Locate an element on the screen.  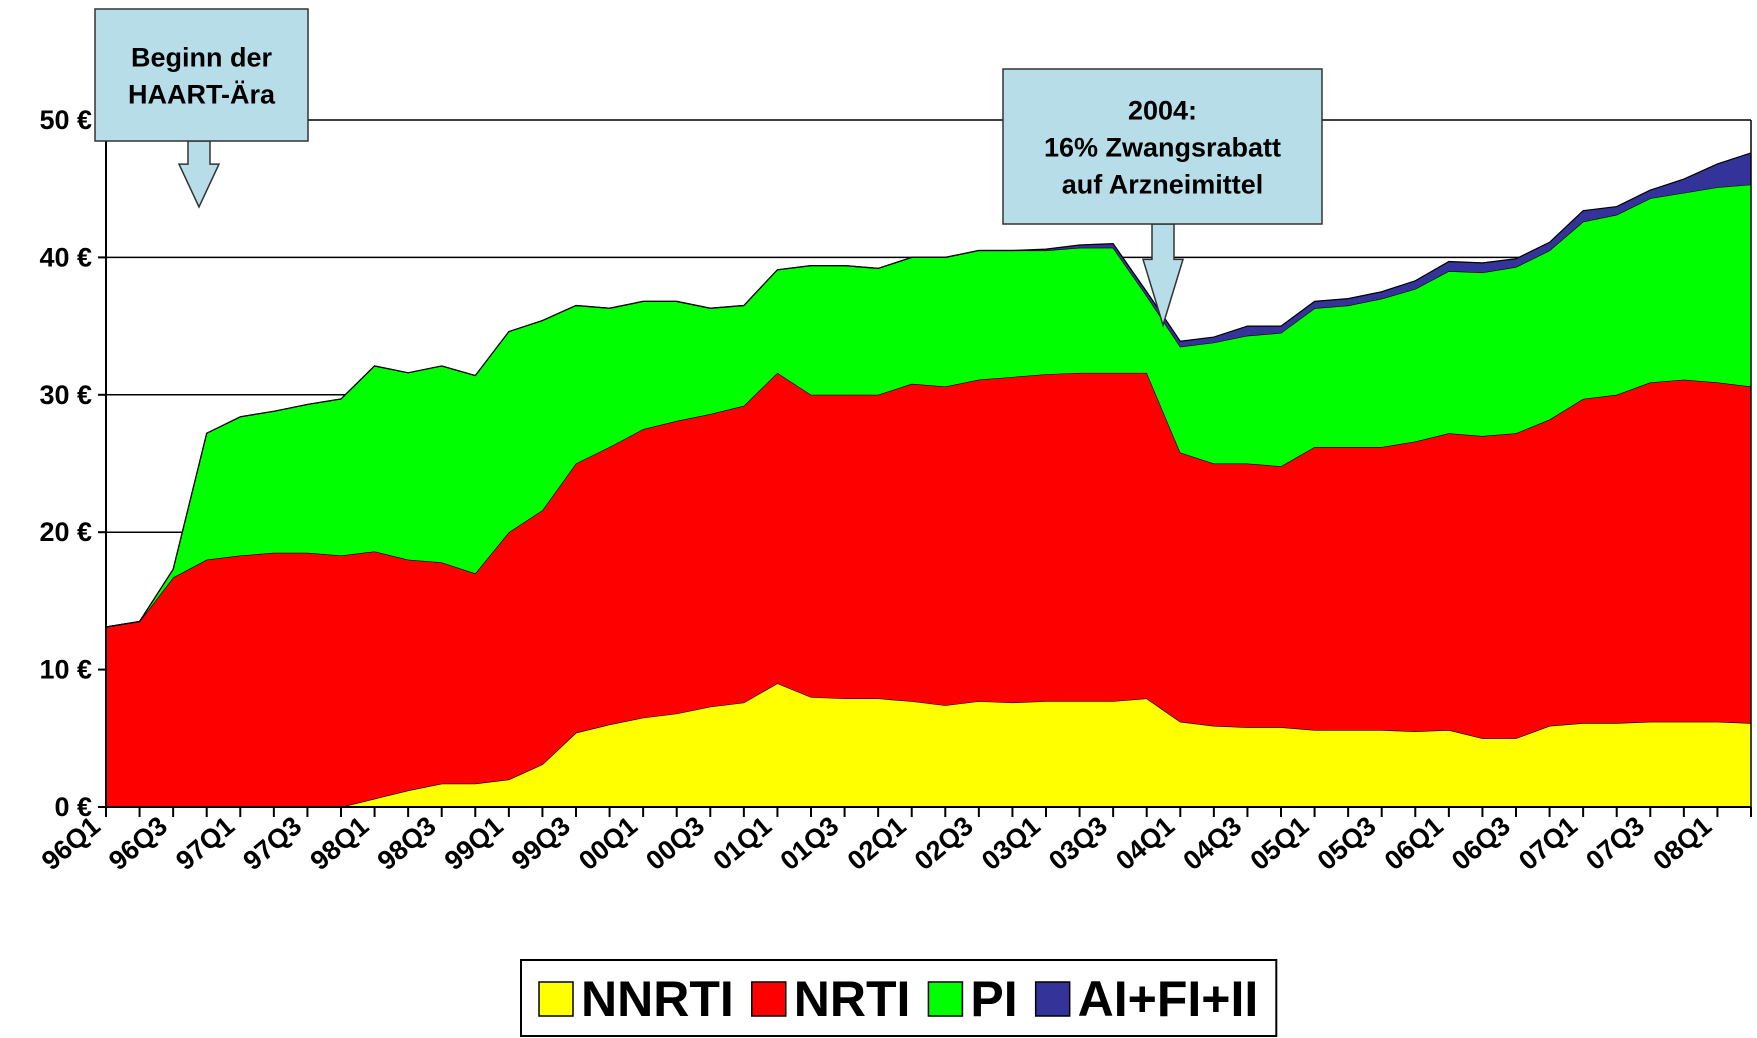
x-tick-label: 04Q1 is located at coordinates (1145, 843).